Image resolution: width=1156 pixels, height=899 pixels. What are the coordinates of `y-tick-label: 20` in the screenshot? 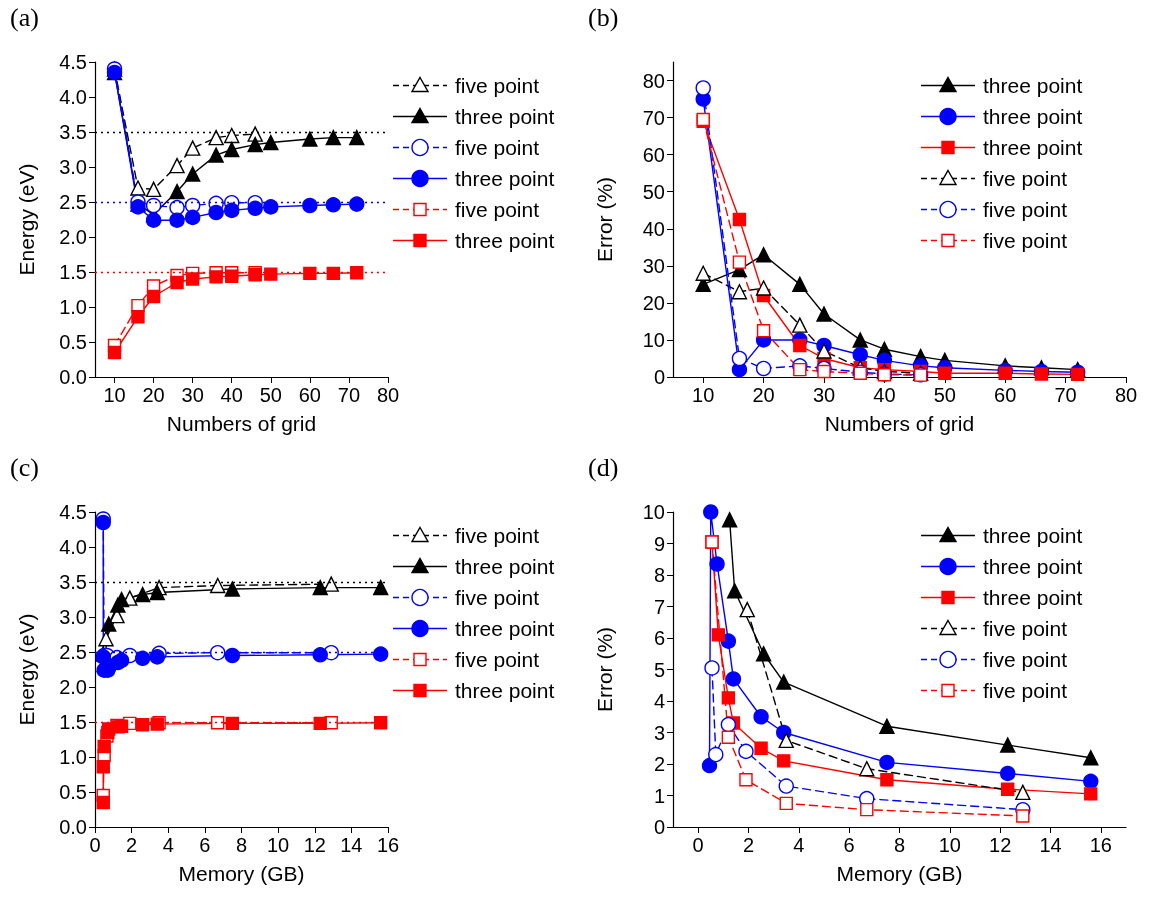 It's located at (653, 302).